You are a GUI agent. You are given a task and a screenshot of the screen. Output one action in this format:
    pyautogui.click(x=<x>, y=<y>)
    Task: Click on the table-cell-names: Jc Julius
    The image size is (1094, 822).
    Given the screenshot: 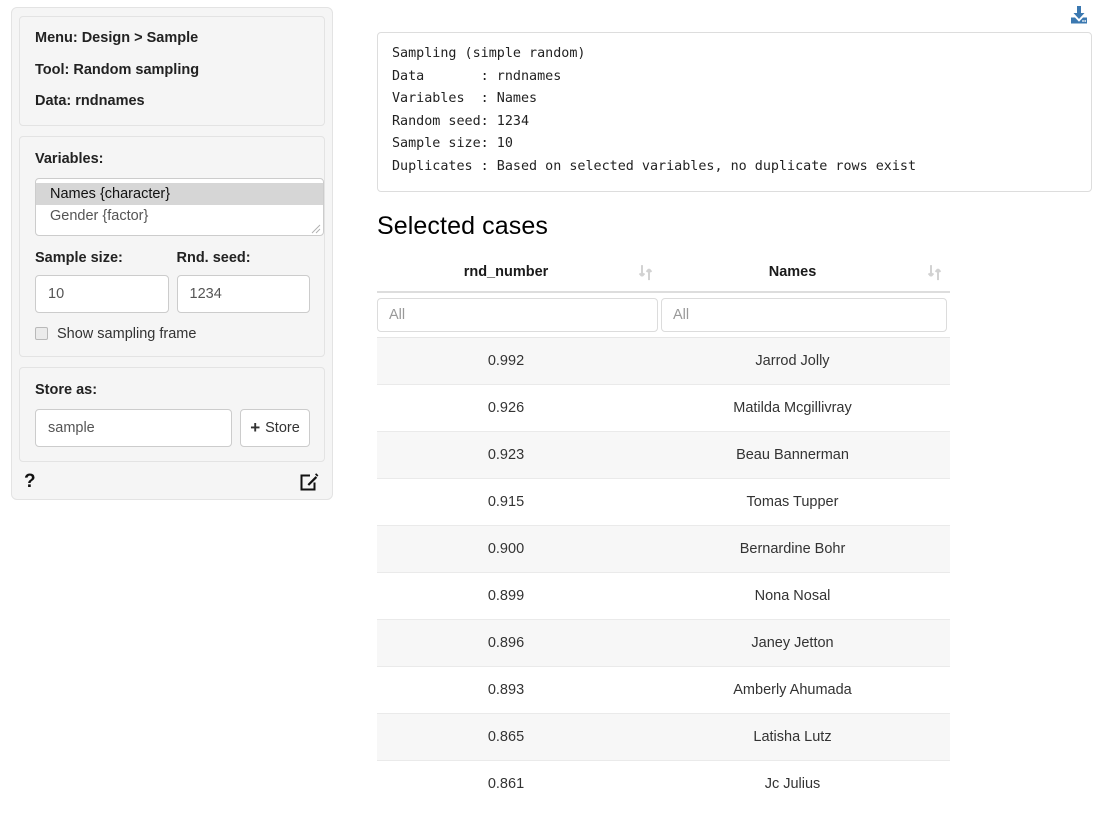 What is the action you would take?
    pyautogui.click(x=805, y=783)
    